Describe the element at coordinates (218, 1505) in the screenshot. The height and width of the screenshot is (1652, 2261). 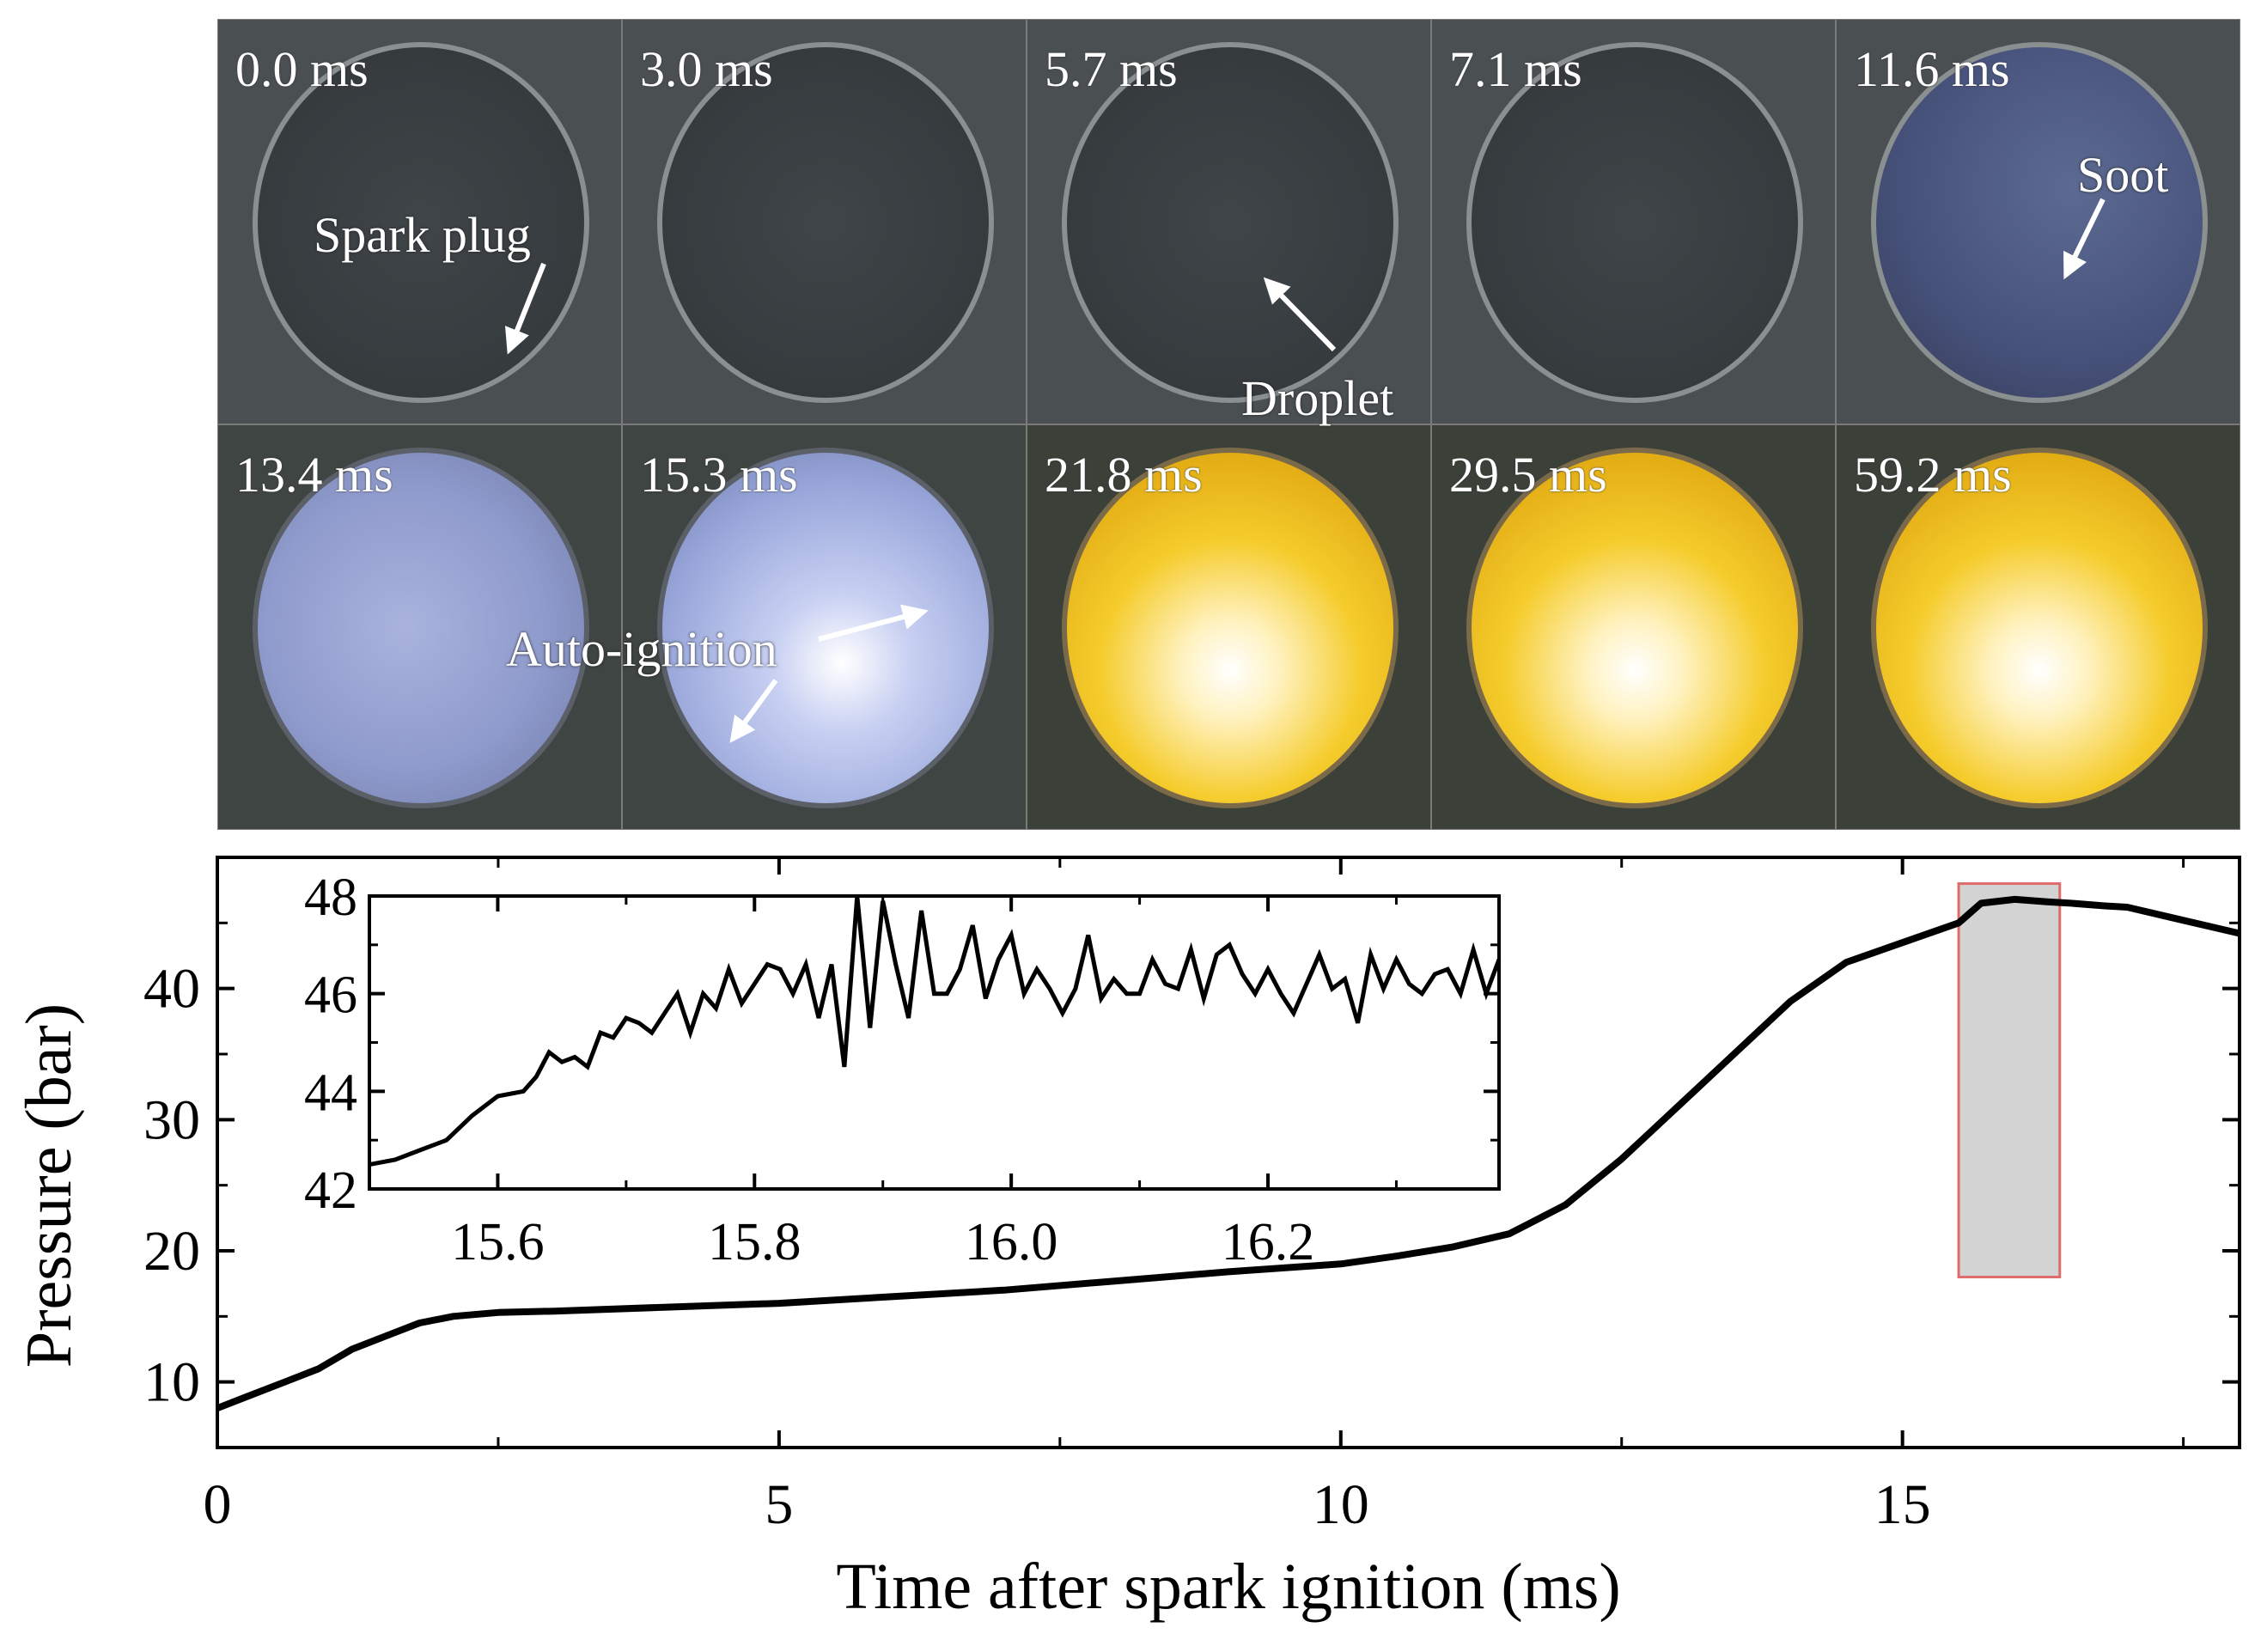
I see `x-tick-label: 0` at that location.